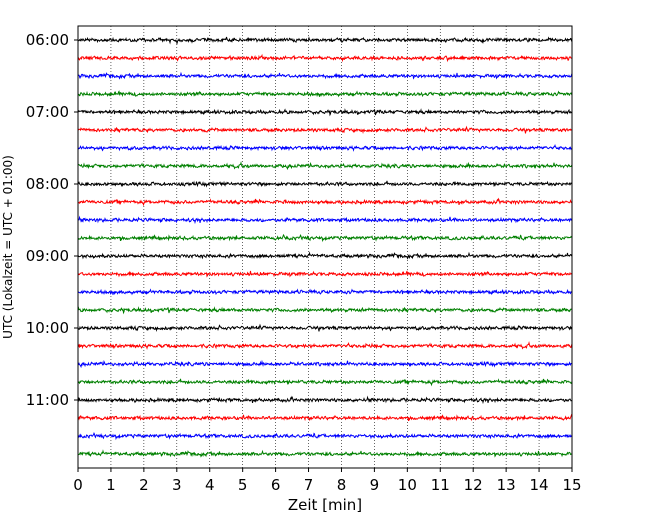 The height and width of the screenshot is (520, 650). I want to click on x-tick-label: 4, so click(210, 485).